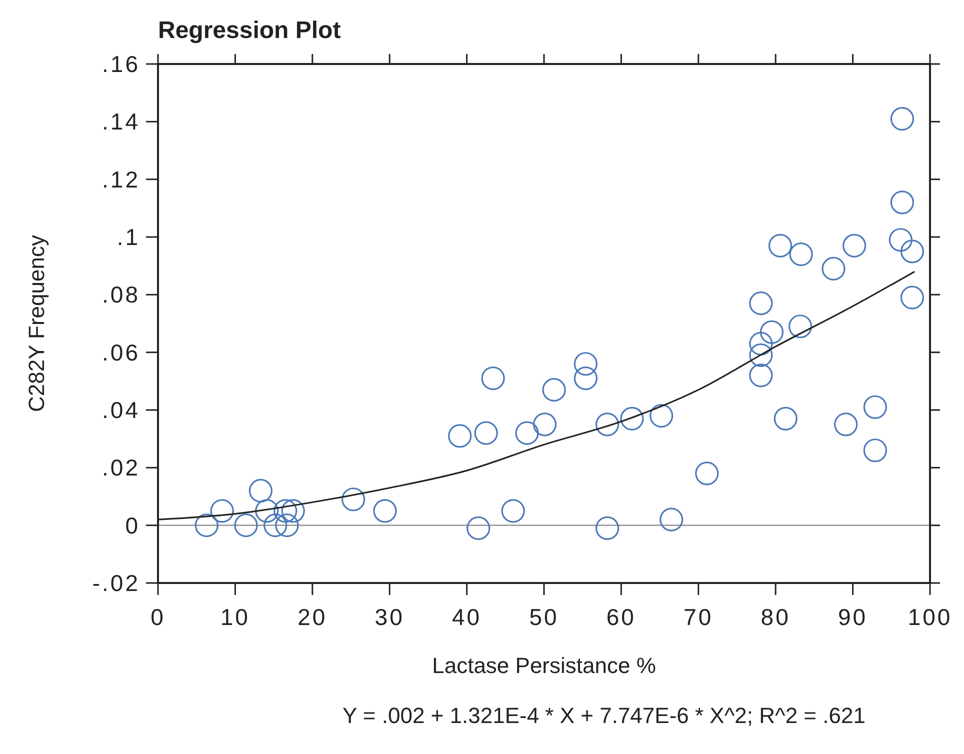  I want to click on y-tick-label: -.02, so click(116, 583).